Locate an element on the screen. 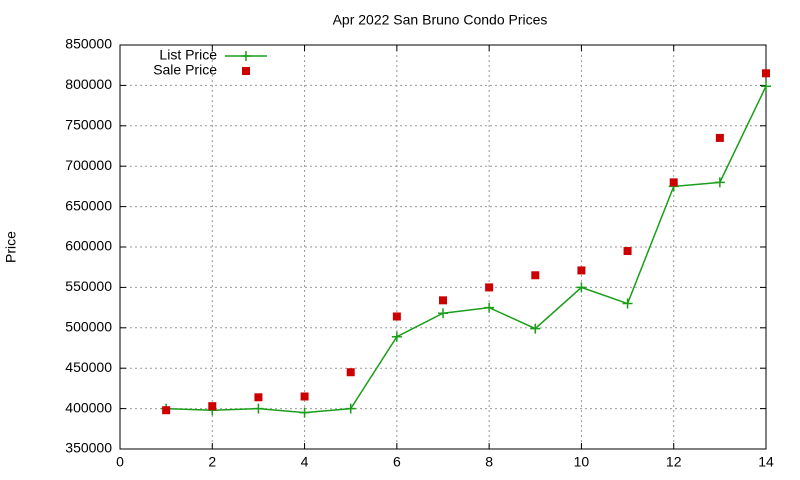 Image resolution: width=800 pixels, height=480 pixels. x-tick-label: 2 is located at coordinates (212, 462).